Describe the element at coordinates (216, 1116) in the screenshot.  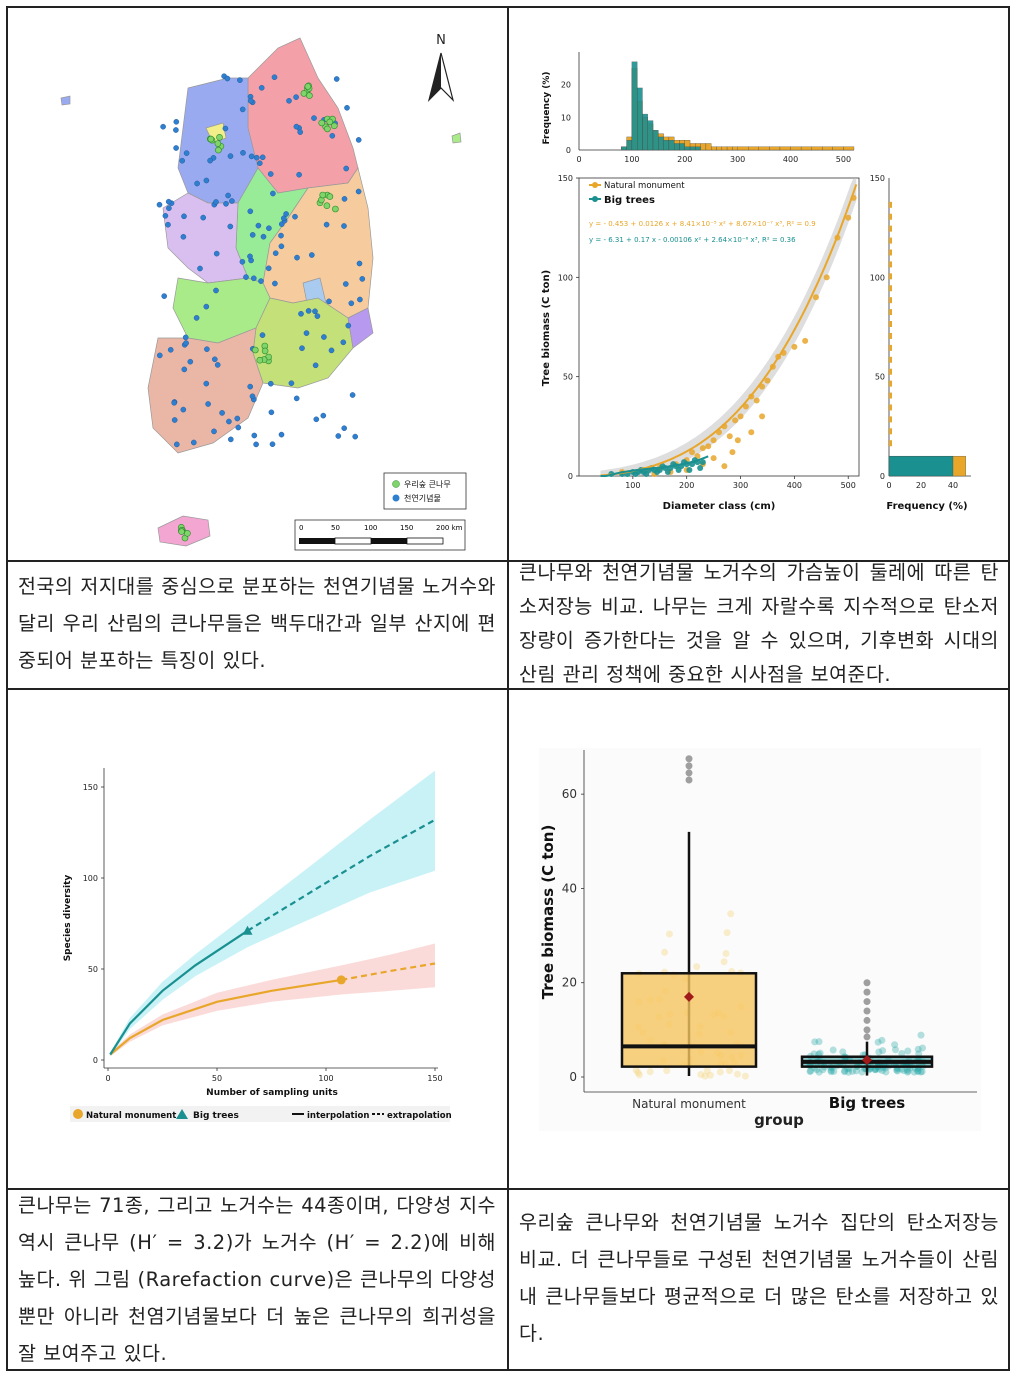
I see `legend-big-rare: Big trees` at that location.